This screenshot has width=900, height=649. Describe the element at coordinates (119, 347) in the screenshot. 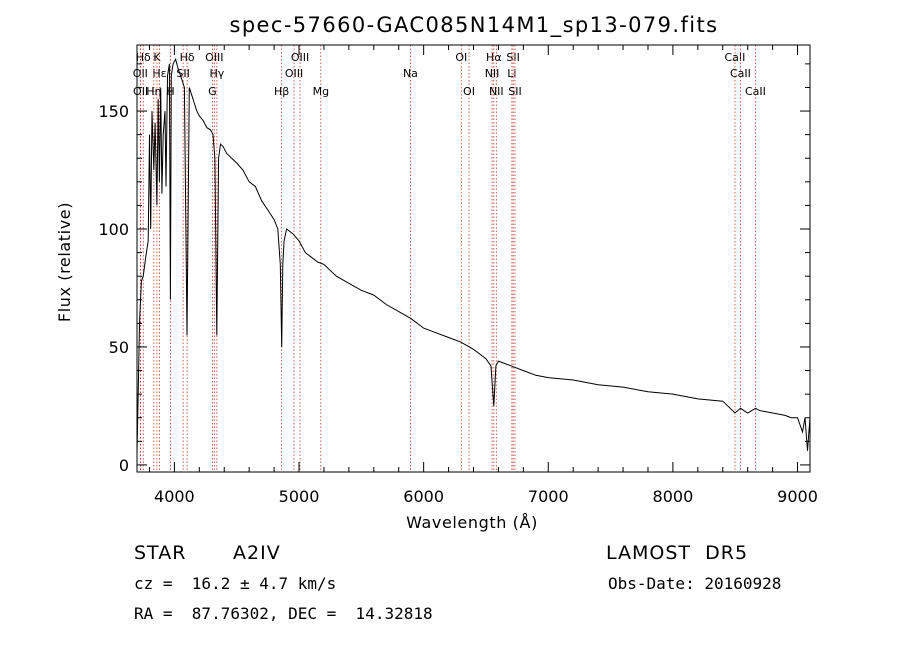

I see `y-tick-label: 50` at that location.